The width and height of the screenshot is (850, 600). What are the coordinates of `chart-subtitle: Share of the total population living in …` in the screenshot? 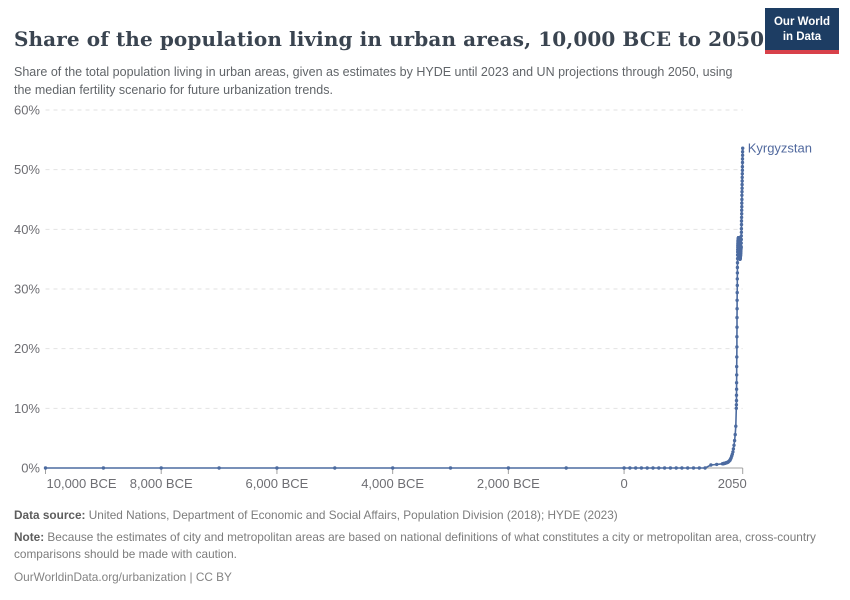 It's located at (373, 81).